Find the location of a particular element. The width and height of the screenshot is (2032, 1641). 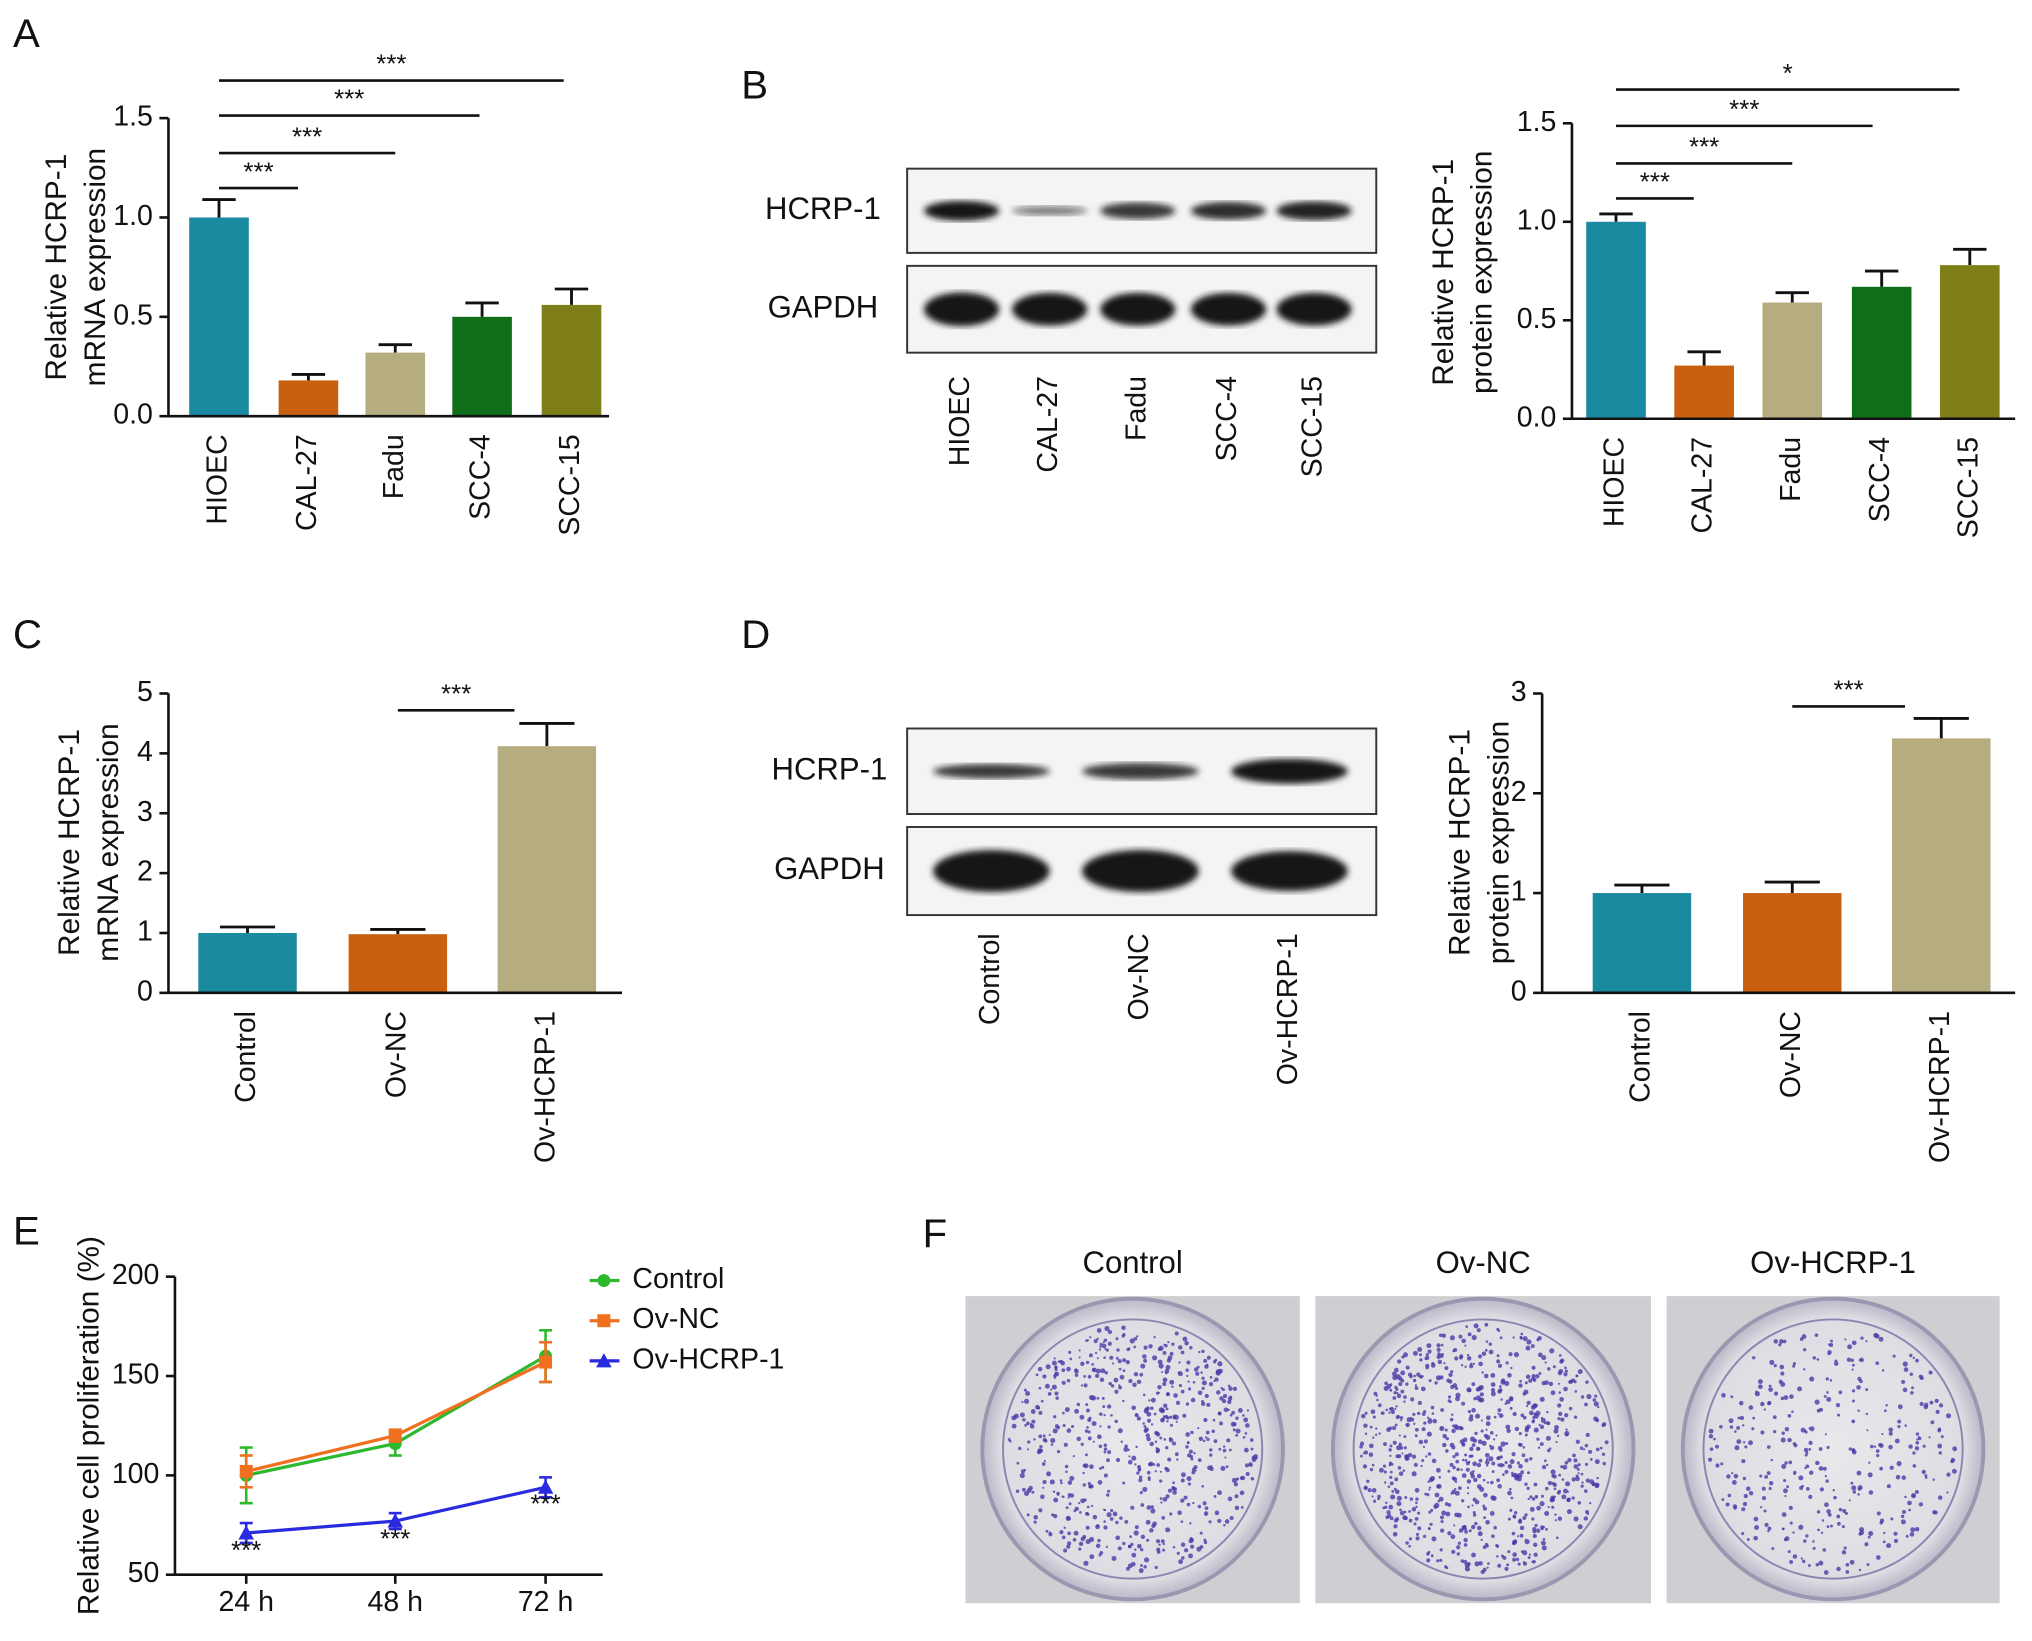

blot-row-label: HCRP-1 is located at coordinates (830, 768).